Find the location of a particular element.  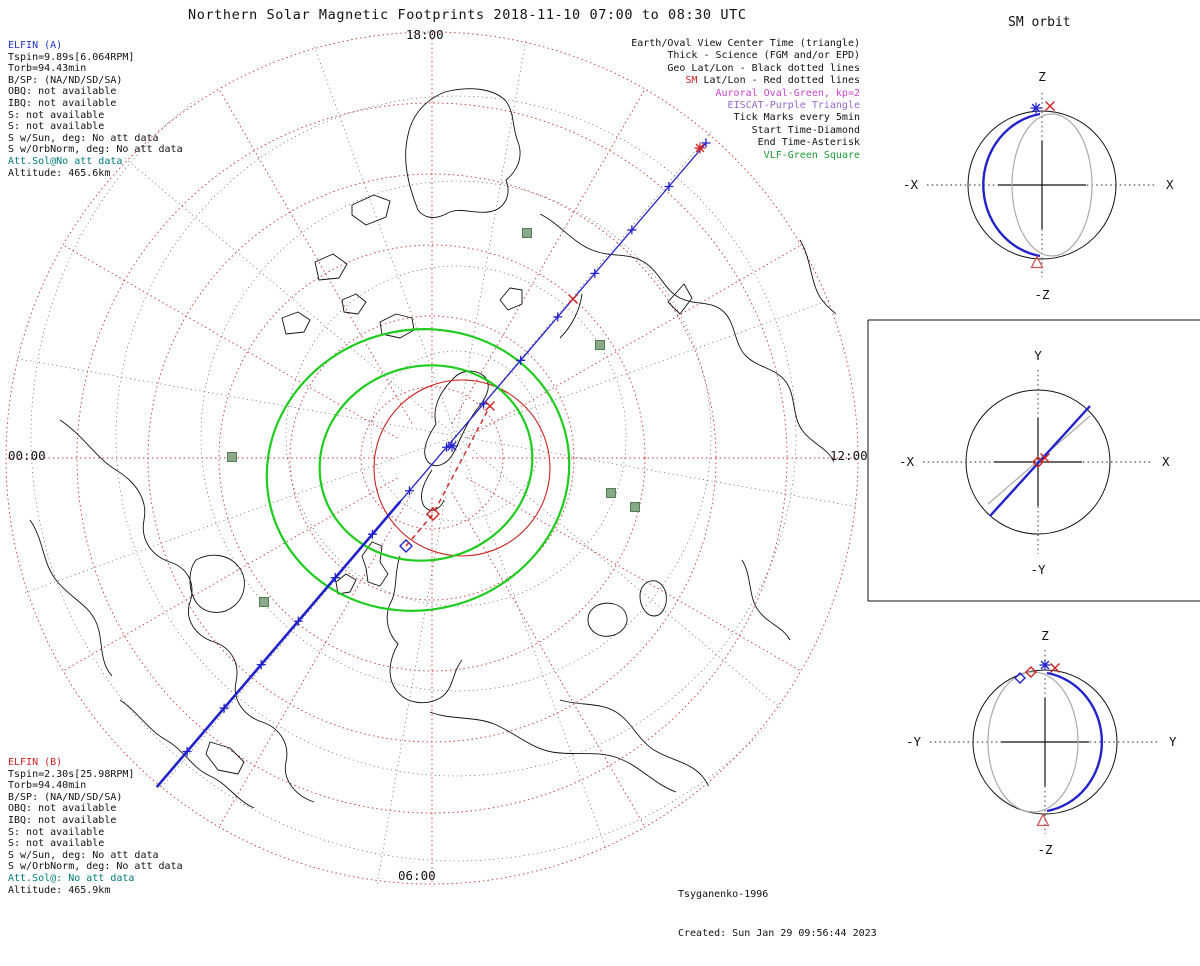

legend-line: Earth/Oval View Center Time (triangle) is located at coordinates (745, 44).